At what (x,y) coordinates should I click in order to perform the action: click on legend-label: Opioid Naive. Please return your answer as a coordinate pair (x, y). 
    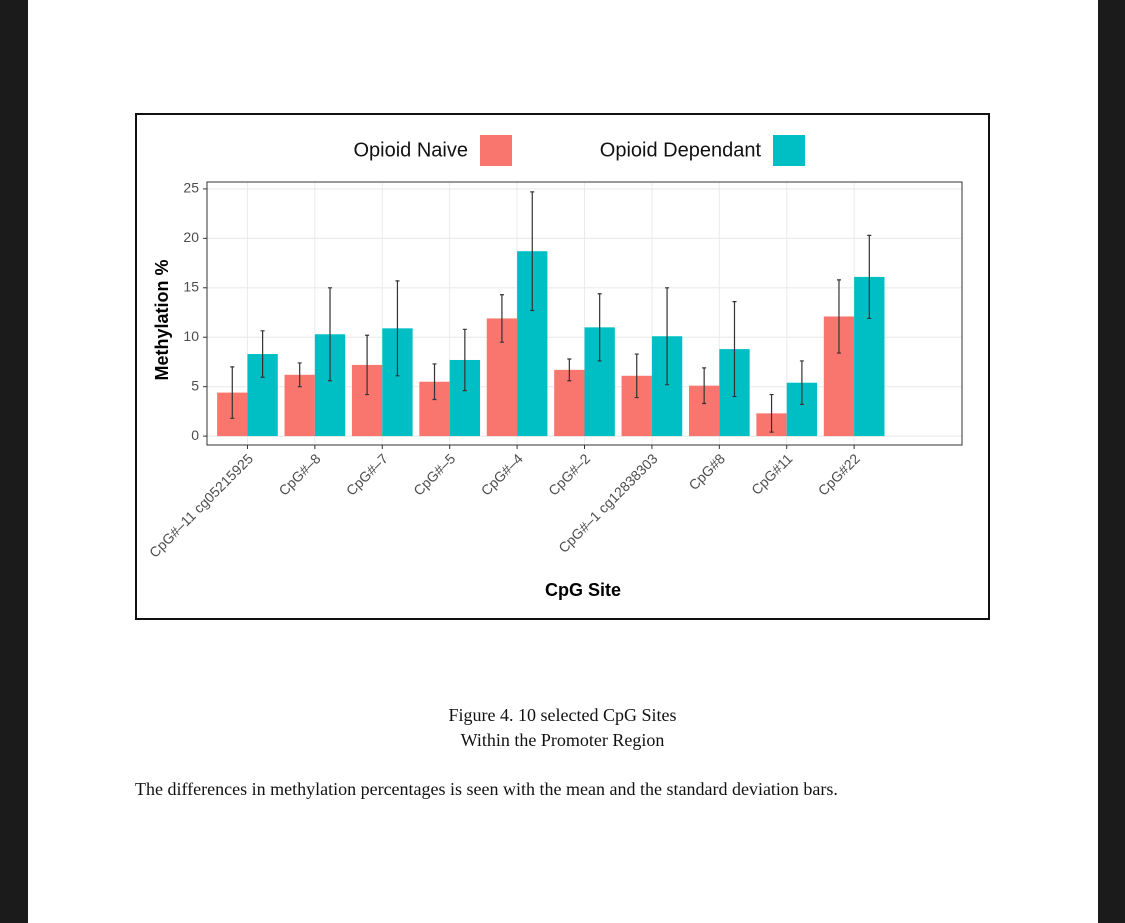
    Looking at the image, I should click on (410, 150).